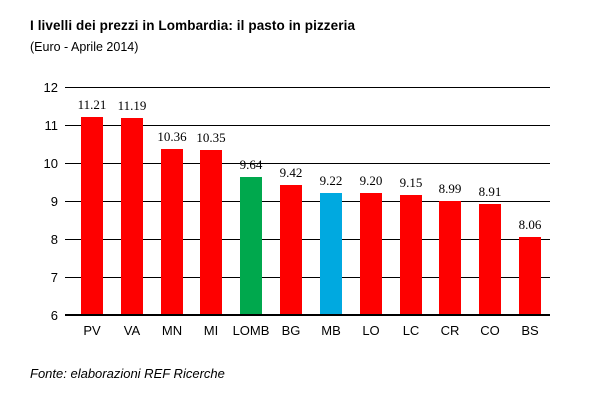 This screenshot has width=600, height=407. I want to click on x-axis-label-MN: MN, so click(172, 330).